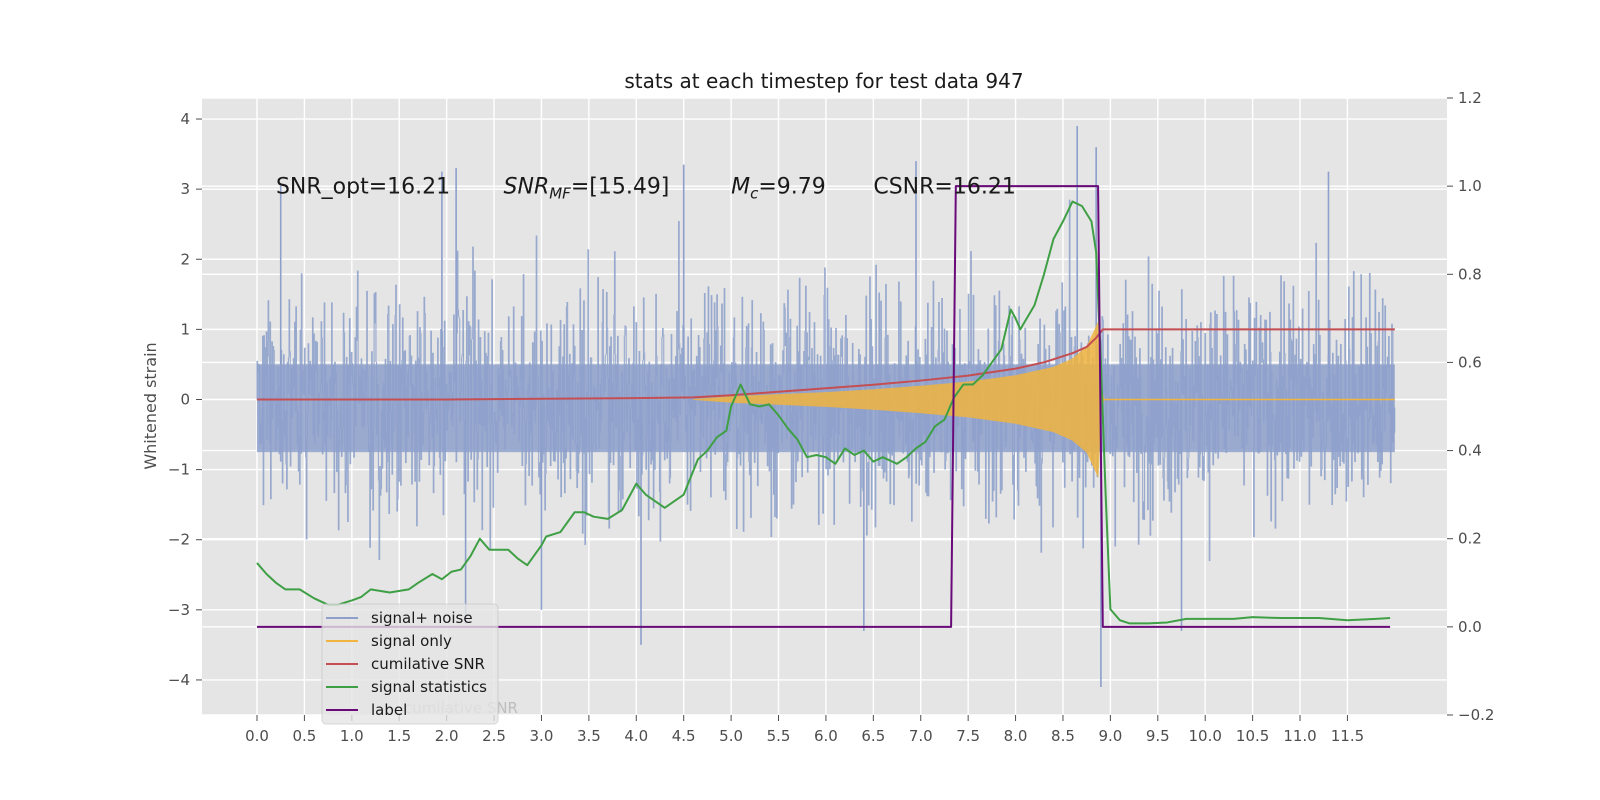  Describe the element at coordinates (447, 736) in the screenshot. I see `x-tick-label: 2.0` at that location.